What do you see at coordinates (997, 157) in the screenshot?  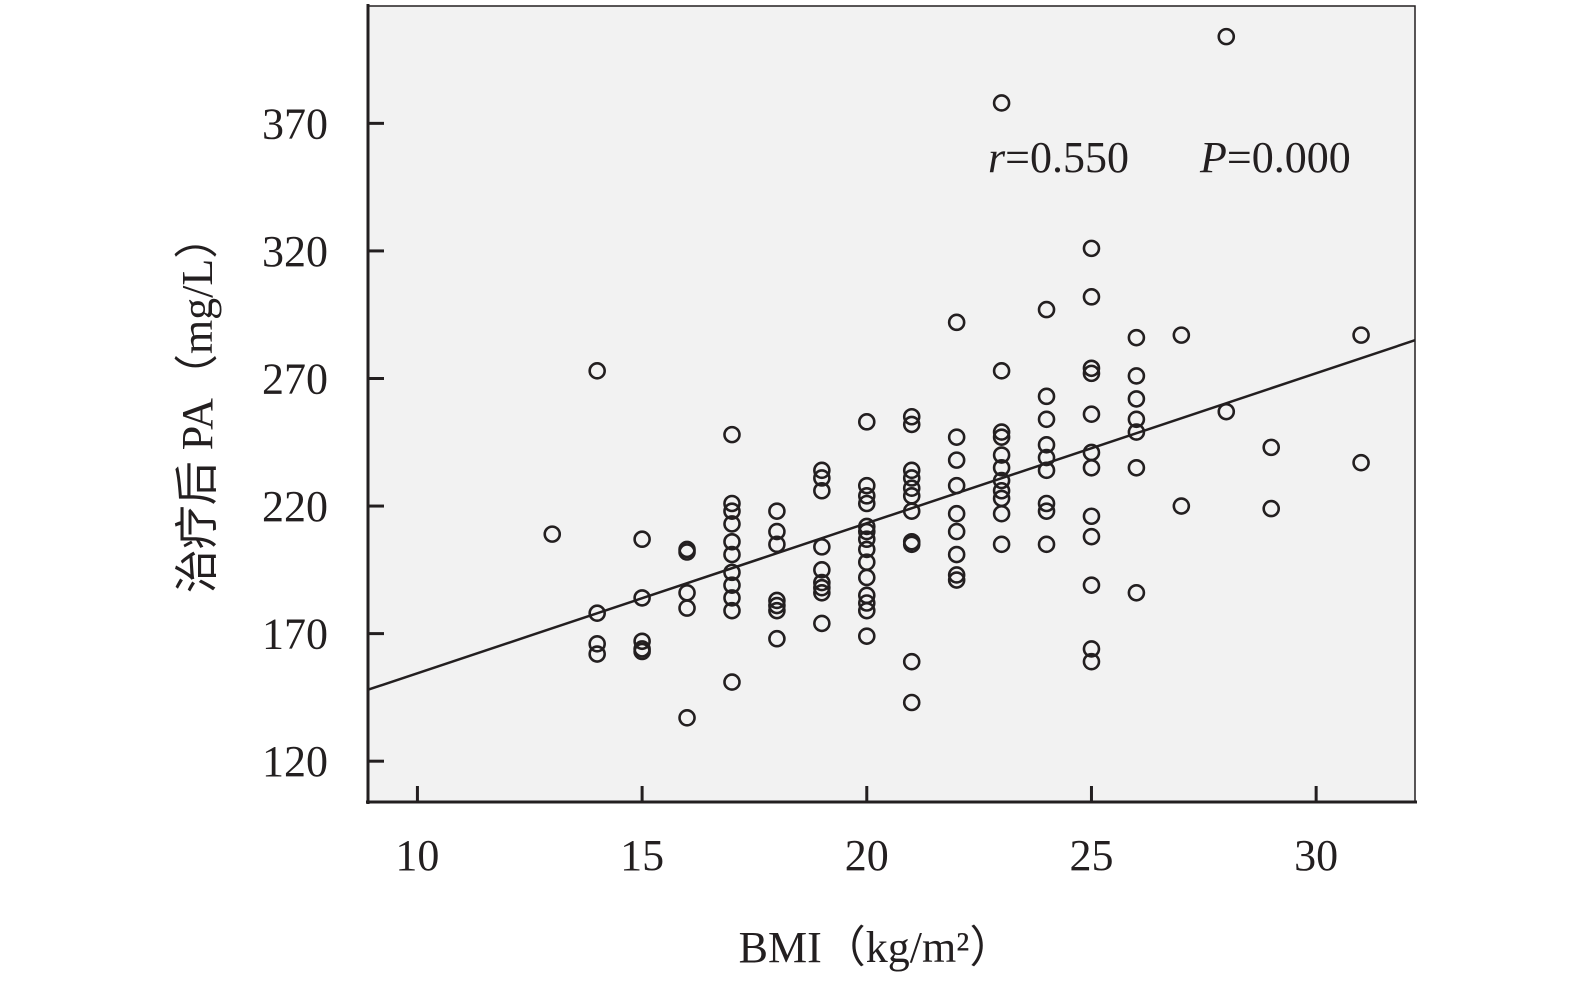 I see `r-label: r` at bounding box center [997, 157].